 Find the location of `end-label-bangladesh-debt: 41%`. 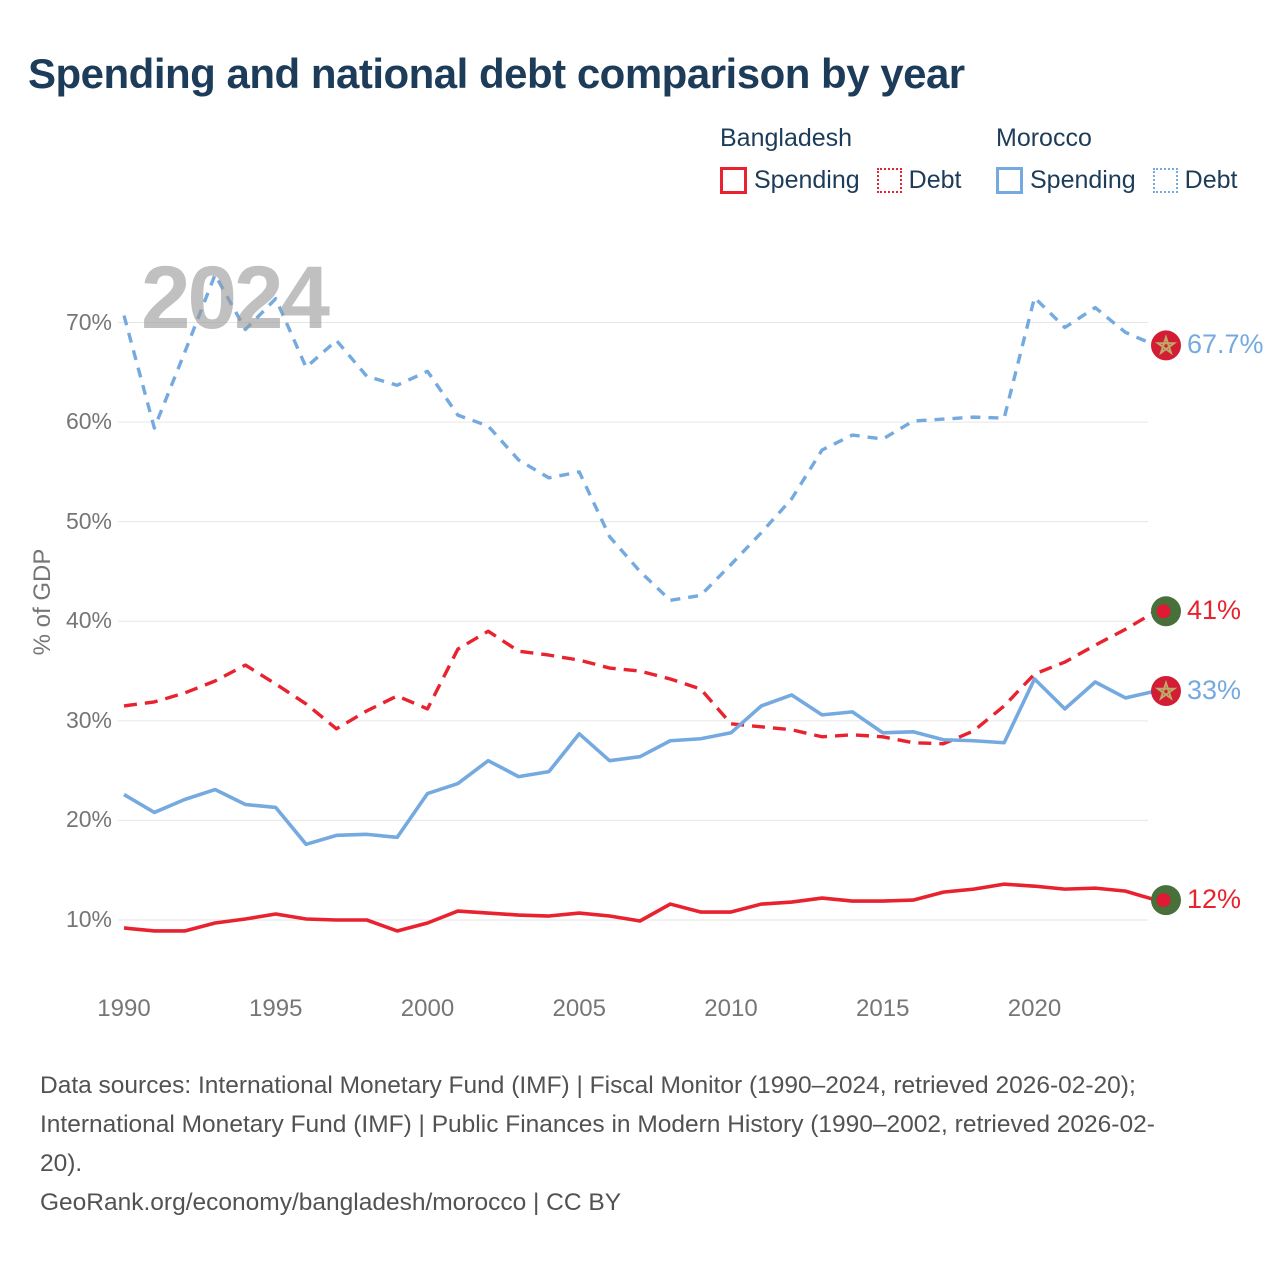

end-label-bangladesh-debt: 41% is located at coordinates (1214, 610).